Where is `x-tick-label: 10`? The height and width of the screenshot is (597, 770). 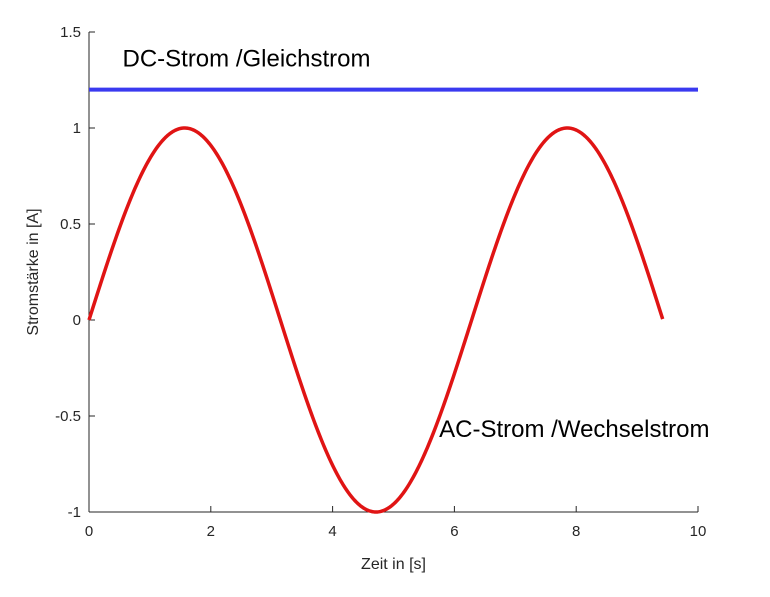
x-tick-label: 10 is located at coordinates (698, 531).